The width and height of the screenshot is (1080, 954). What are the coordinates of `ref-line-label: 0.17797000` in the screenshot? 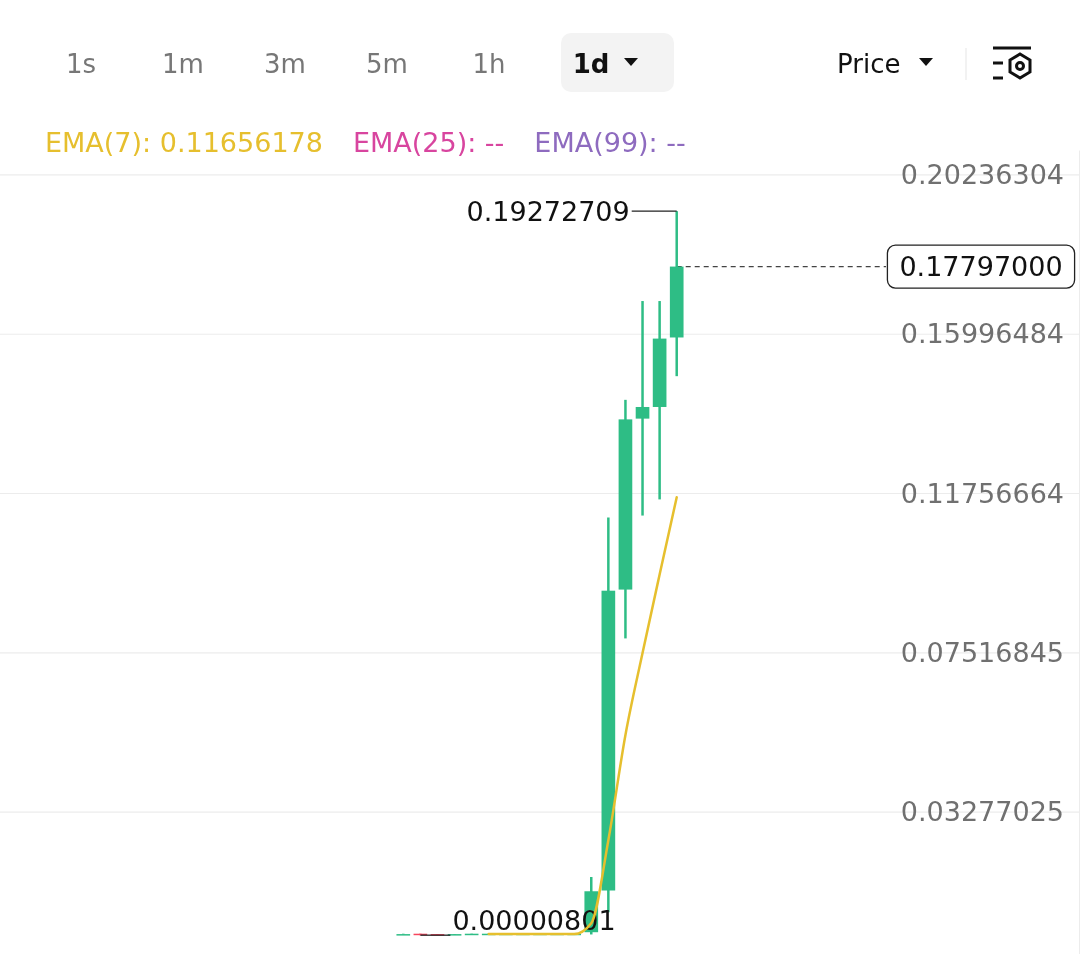 It's located at (981, 267).